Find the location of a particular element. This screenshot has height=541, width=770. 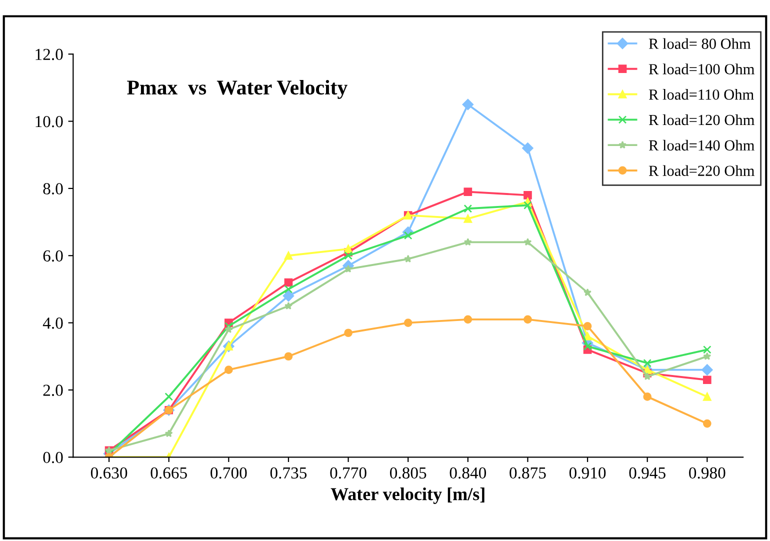

x-axis-title: Water velocity [m/s] is located at coordinates (407, 496).